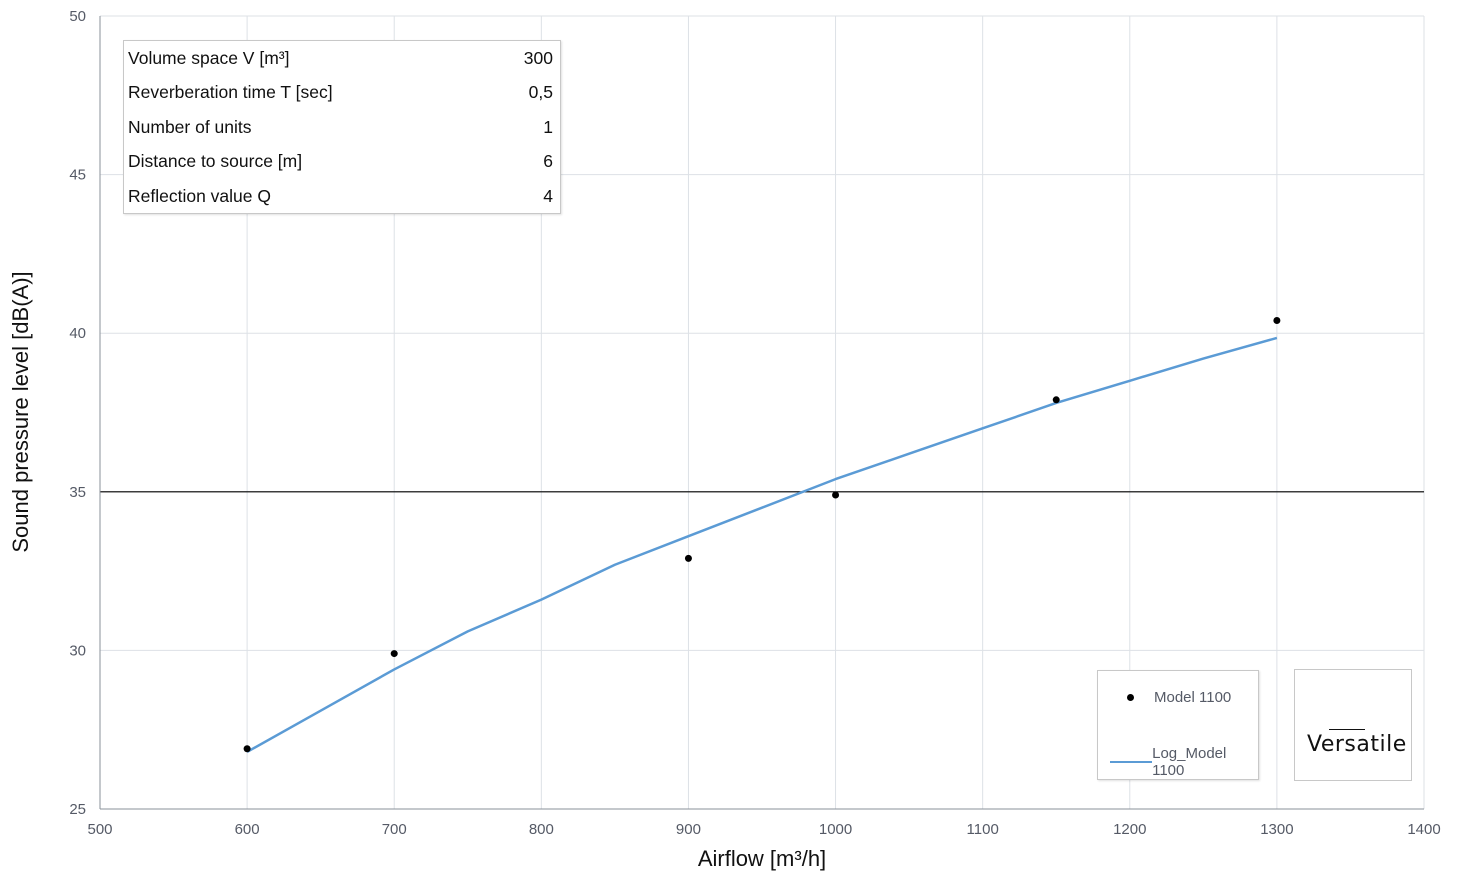 Image resolution: width=1462 pixels, height=875 pixels. What do you see at coordinates (548, 126) in the screenshot?
I see `parameter-value: 1` at bounding box center [548, 126].